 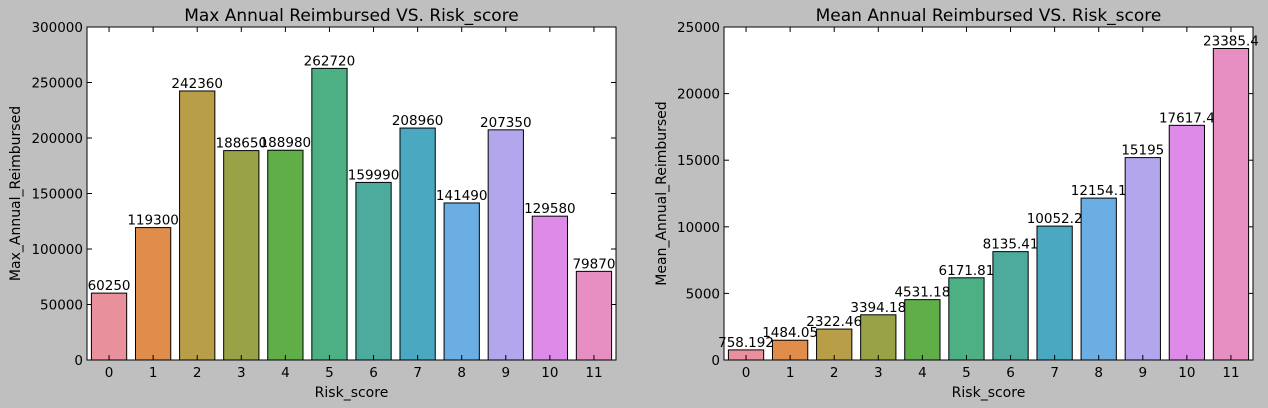 What do you see at coordinates (506, 123) in the screenshot?
I see `data-label: 207350` at bounding box center [506, 123].